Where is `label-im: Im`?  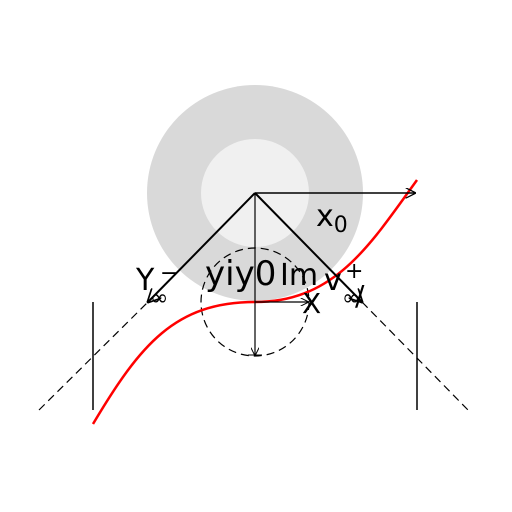
label-im: Im is located at coordinates (299, 275).